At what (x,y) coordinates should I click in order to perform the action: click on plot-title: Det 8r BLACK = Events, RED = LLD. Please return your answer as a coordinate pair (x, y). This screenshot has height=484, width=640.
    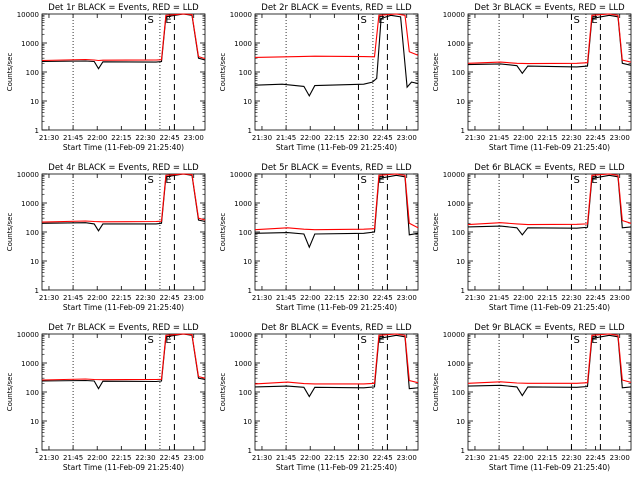
    Looking at the image, I should click on (336, 328).